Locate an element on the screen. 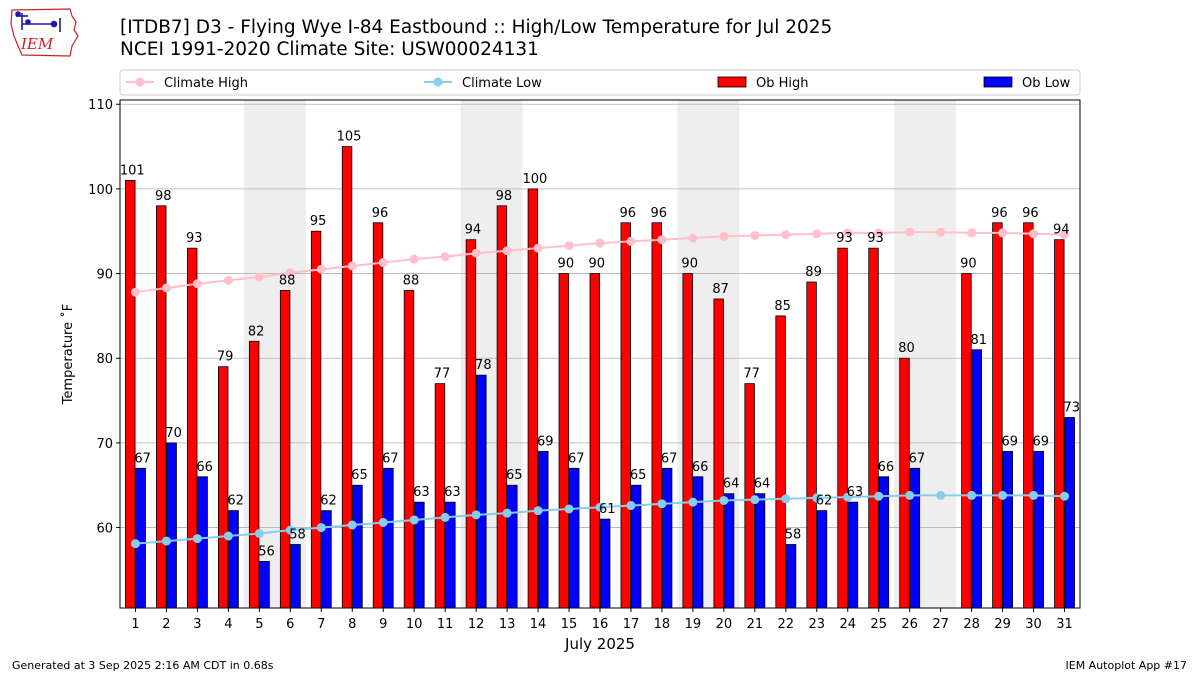 This screenshot has height=675, width=1200. y-tick-label-70: 70 is located at coordinates (104, 444).